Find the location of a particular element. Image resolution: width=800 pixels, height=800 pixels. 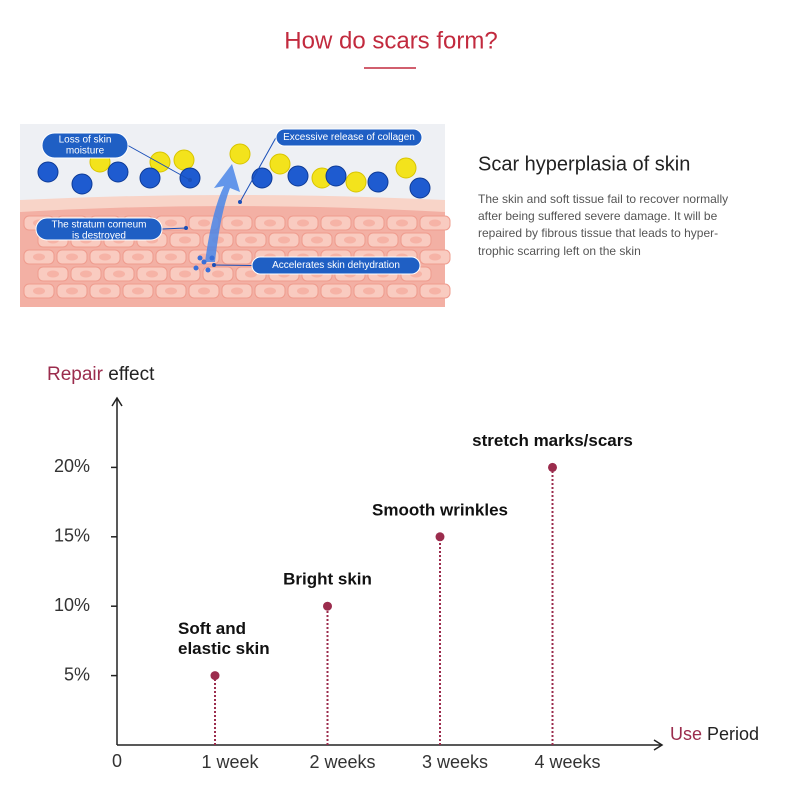

y-axis-title-part: Repair is located at coordinates (75, 374).